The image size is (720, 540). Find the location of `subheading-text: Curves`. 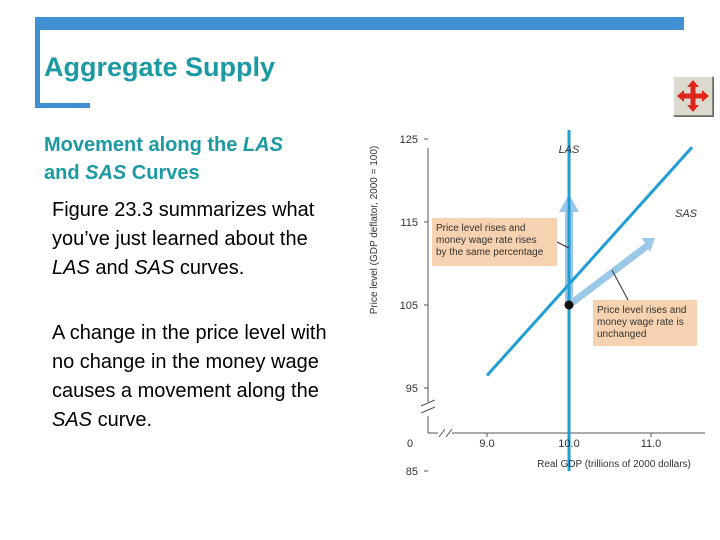

subheading-text: Curves is located at coordinates (163, 173).